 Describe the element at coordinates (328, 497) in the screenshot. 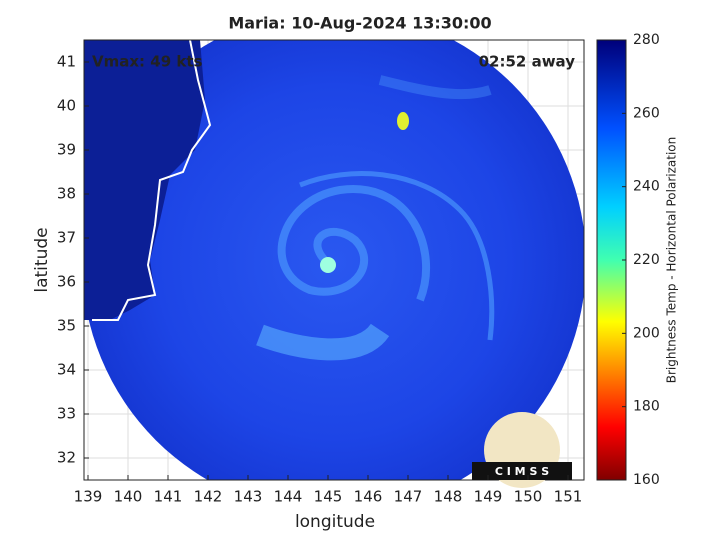

I see `x-tick-label: 145` at that location.